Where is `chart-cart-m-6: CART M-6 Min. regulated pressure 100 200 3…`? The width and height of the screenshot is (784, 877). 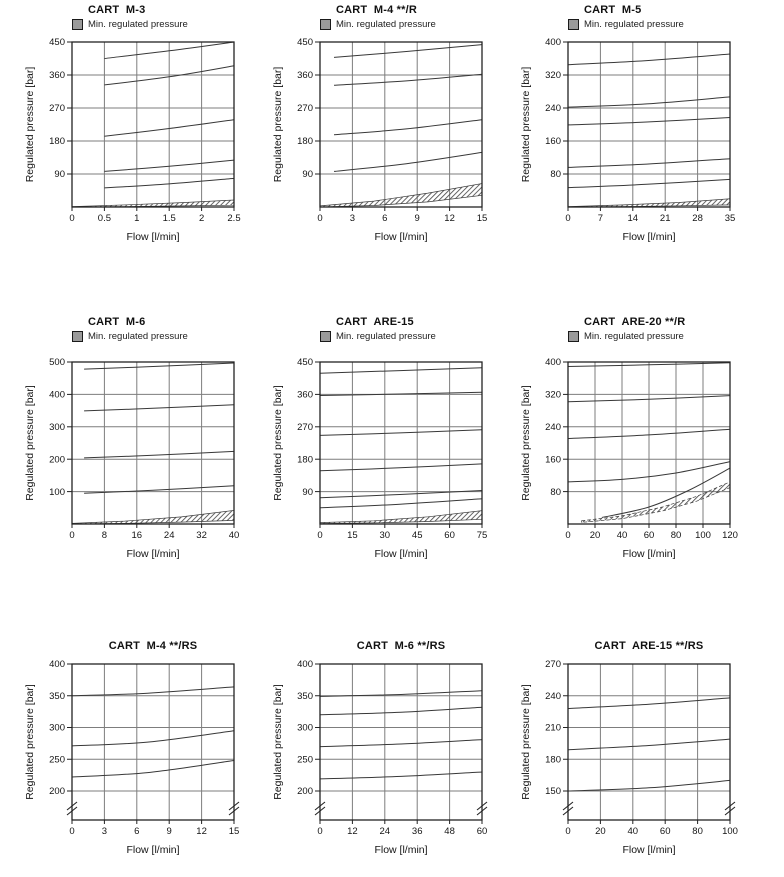 chart-cart-m-6: CART M-6 Min. regulated pressure 100 200 3… is located at coordinates (145, 440).